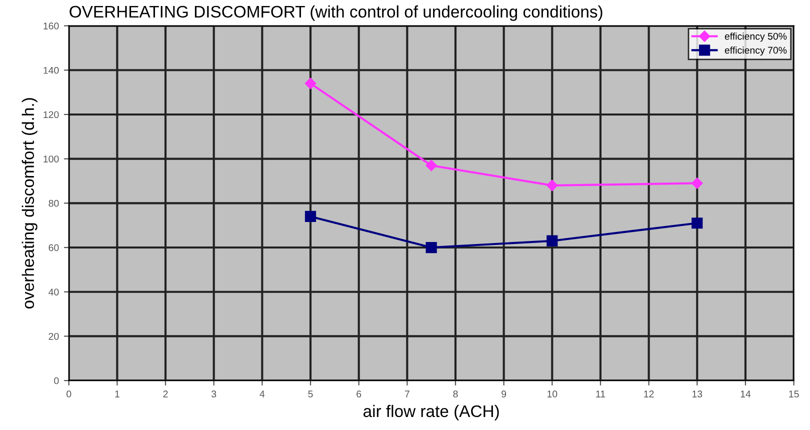 The image size is (810, 430). Describe the element at coordinates (601, 394) in the screenshot. I see `x-tick-label: 11` at that location.